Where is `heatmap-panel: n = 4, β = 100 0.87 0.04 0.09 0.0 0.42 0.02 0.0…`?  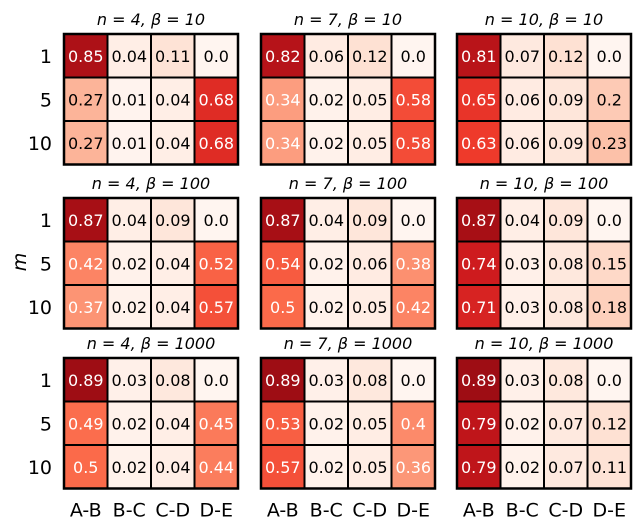 heatmap-panel: n = 4, β = 100 0.87 0.04 0.09 0.0 0.42 0.02 0.0… is located at coordinates (134, 252).